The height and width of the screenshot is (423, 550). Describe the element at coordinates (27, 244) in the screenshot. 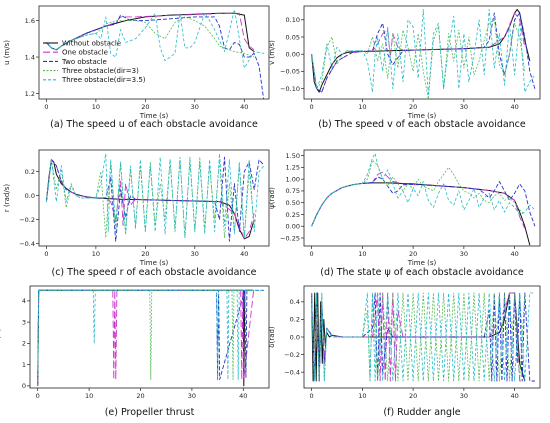

I see `y-tick-label: −0.4` at that location.